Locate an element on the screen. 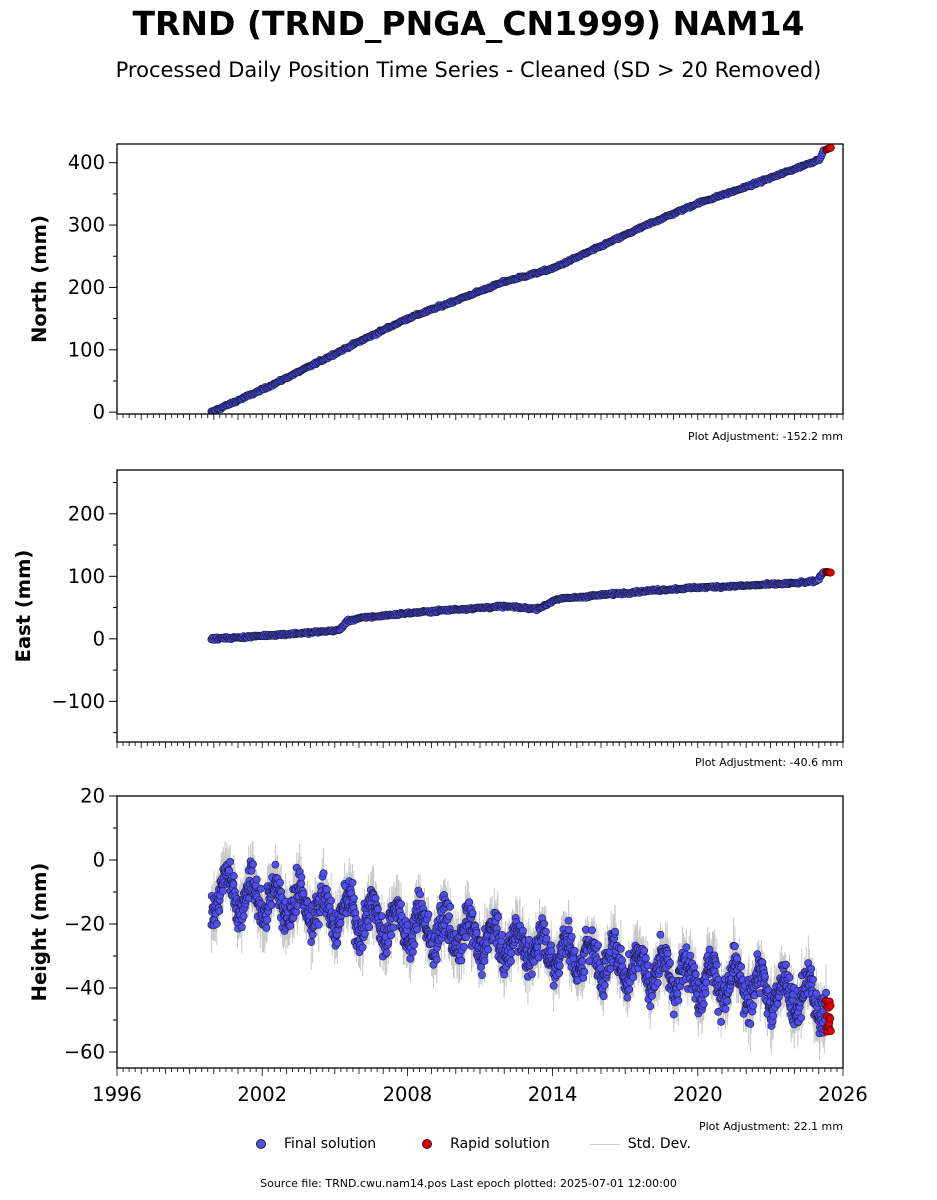 The image size is (937, 1200). y-axis-label: North (mm) is located at coordinates (39, 279).